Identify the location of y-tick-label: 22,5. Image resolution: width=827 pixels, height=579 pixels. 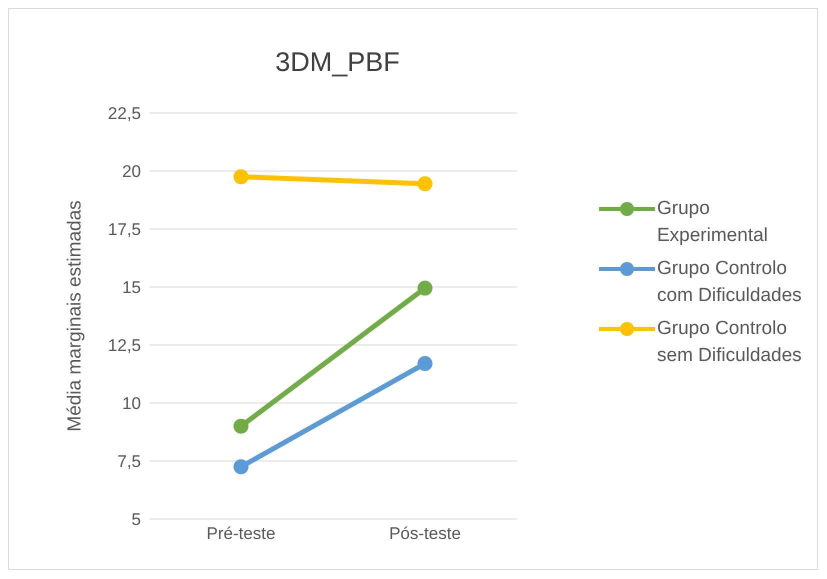
(124, 114).